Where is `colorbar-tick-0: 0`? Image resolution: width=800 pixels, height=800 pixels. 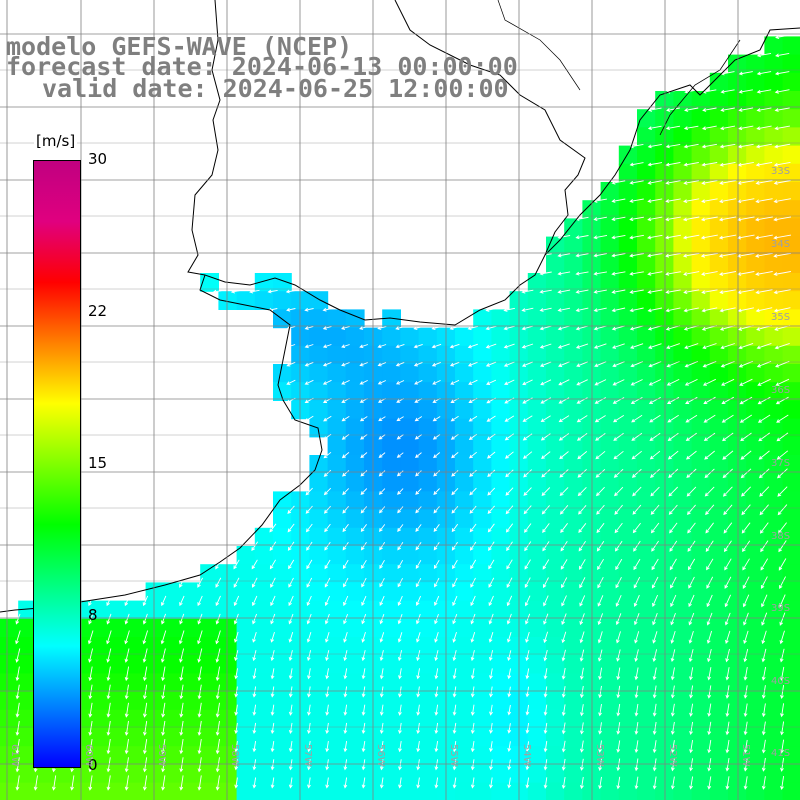
colorbar-tick-0: 0 is located at coordinates (93, 765).